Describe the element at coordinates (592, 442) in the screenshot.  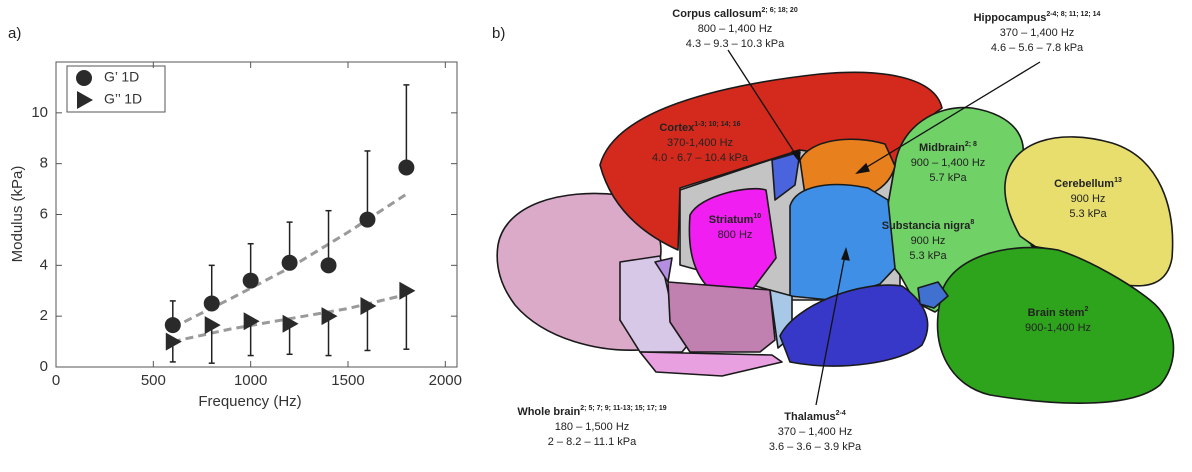
I see `region-value: 2 – 8.2 – 11.1 kPa` at that location.